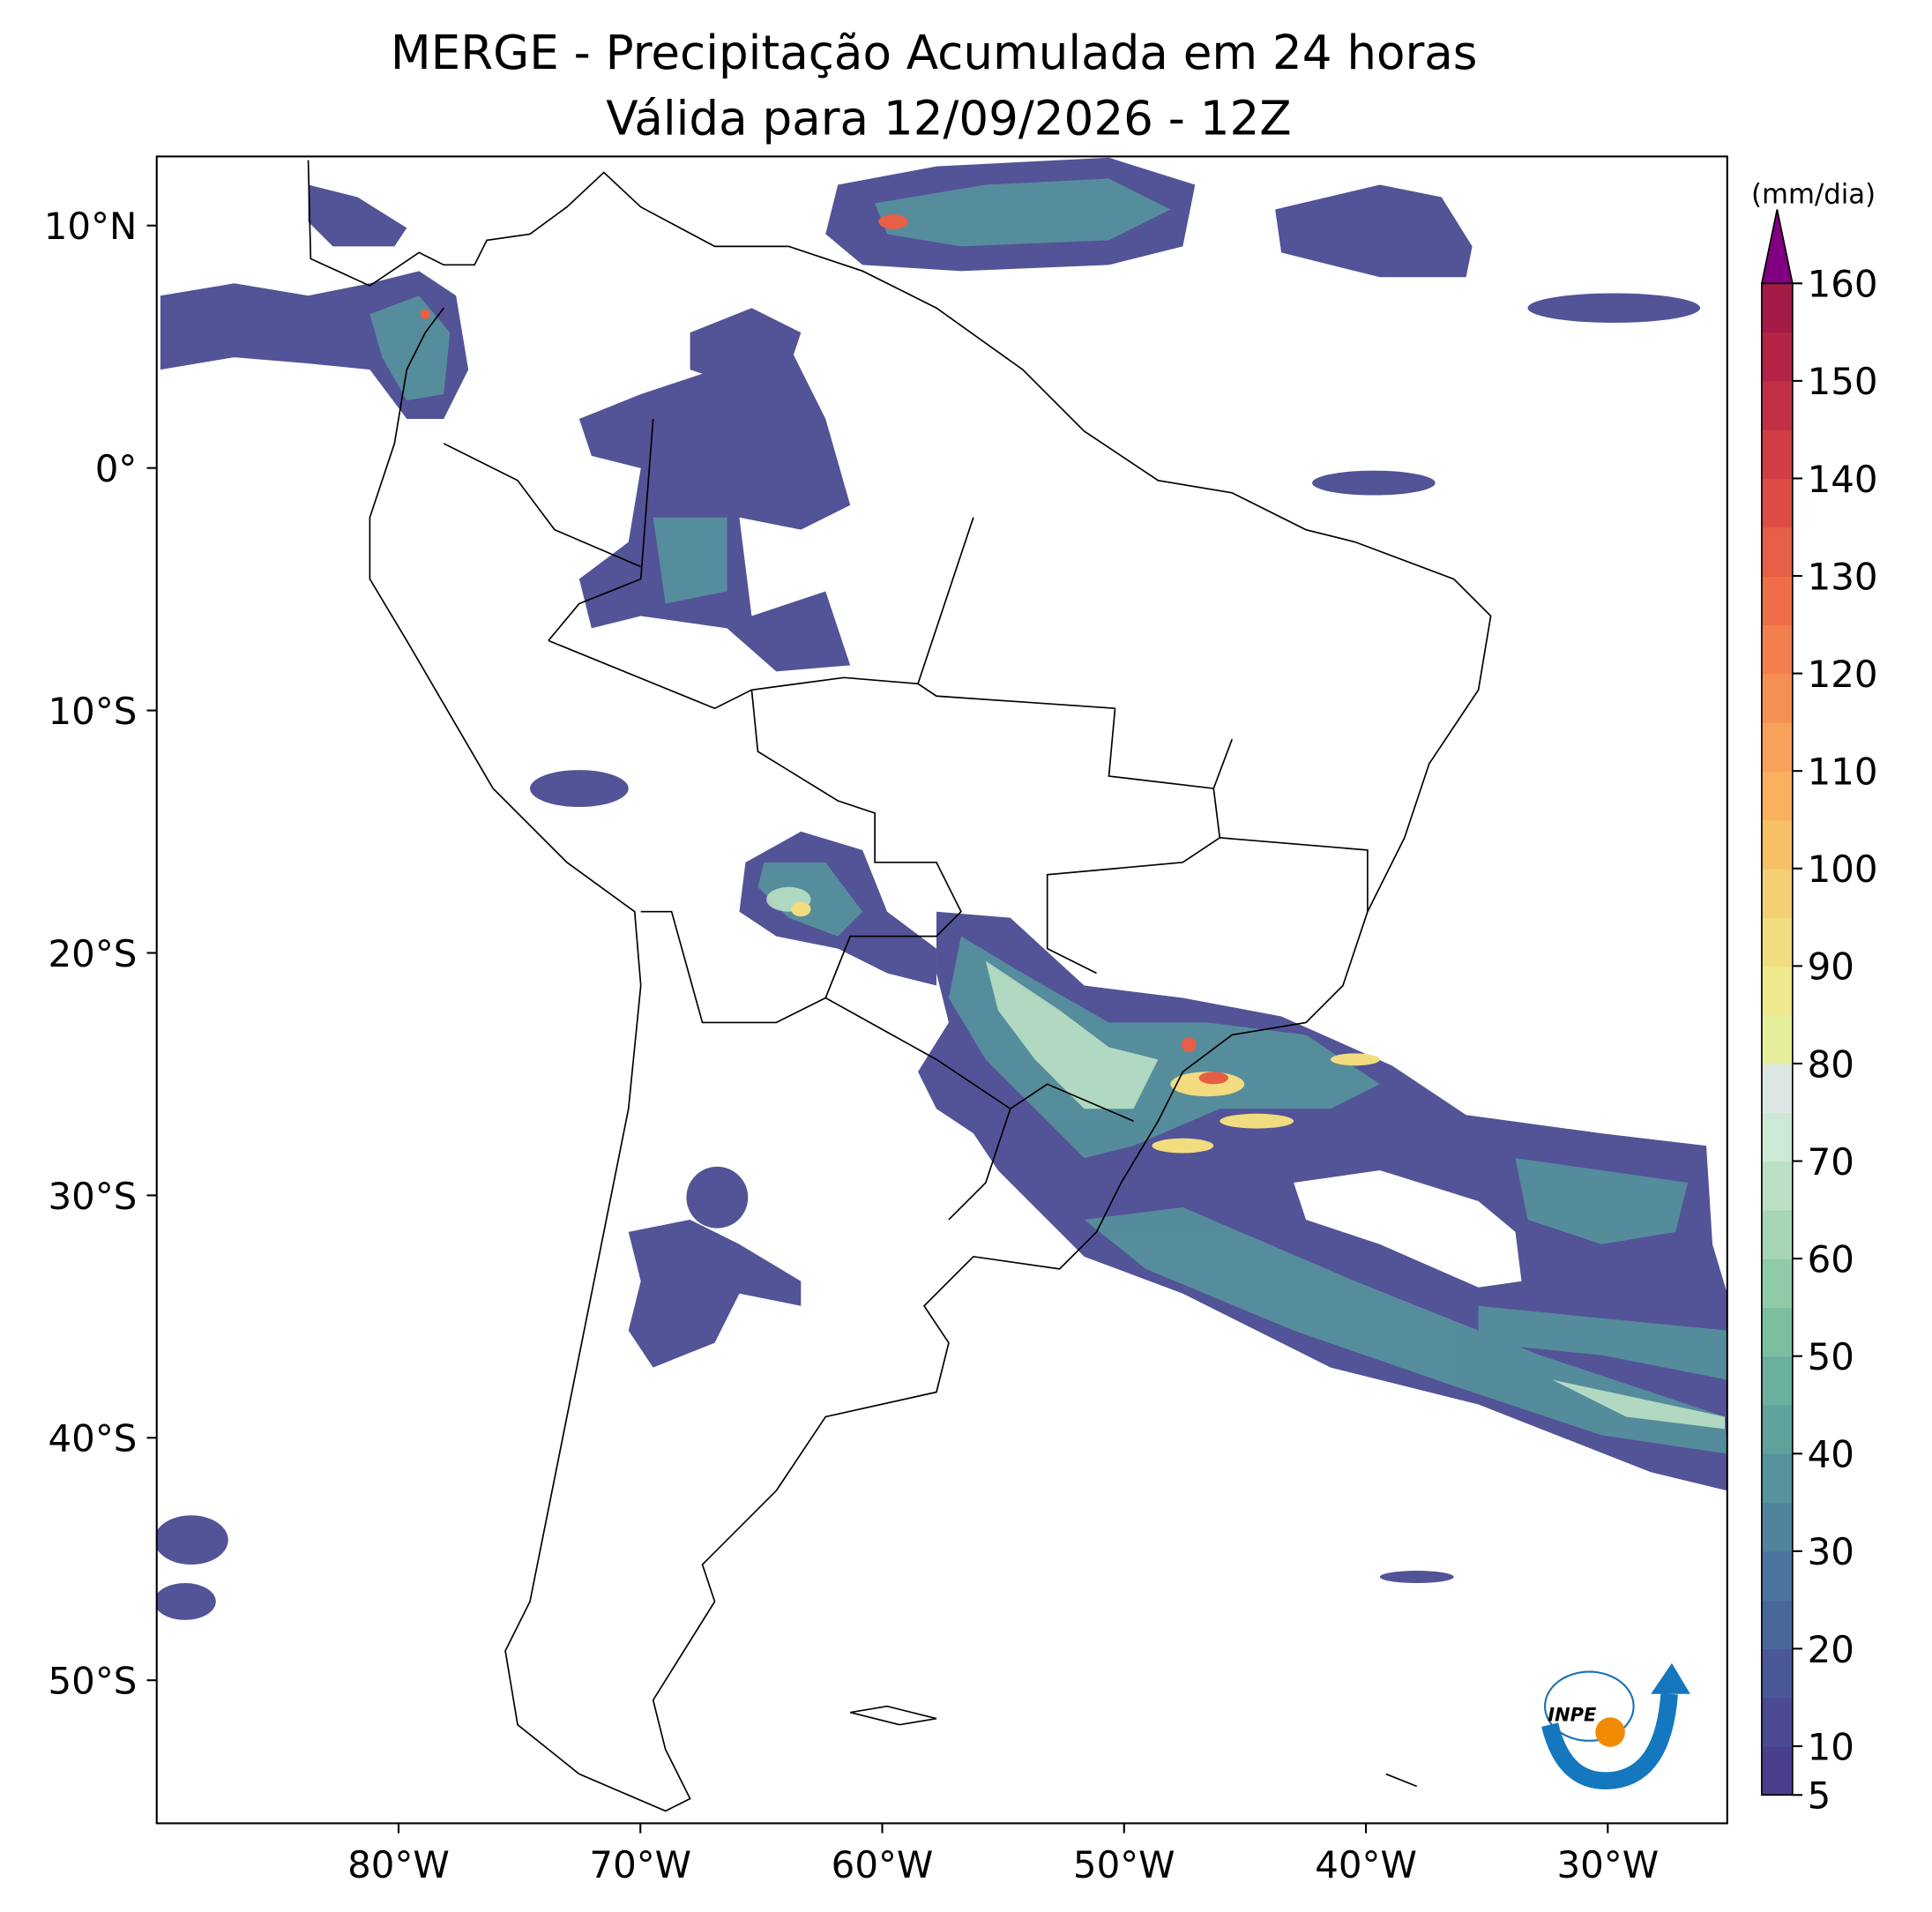  What do you see at coordinates (1831, 1162) in the screenshot?
I see `colorbar-tick-label: 70` at bounding box center [1831, 1162].